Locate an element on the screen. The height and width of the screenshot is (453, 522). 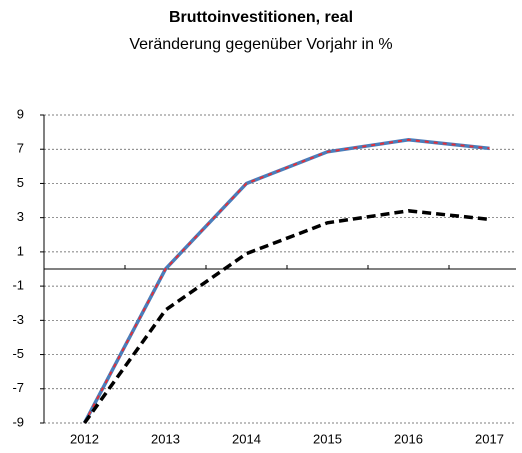
y-tick-label: -5 is located at coordinates (18, 353).